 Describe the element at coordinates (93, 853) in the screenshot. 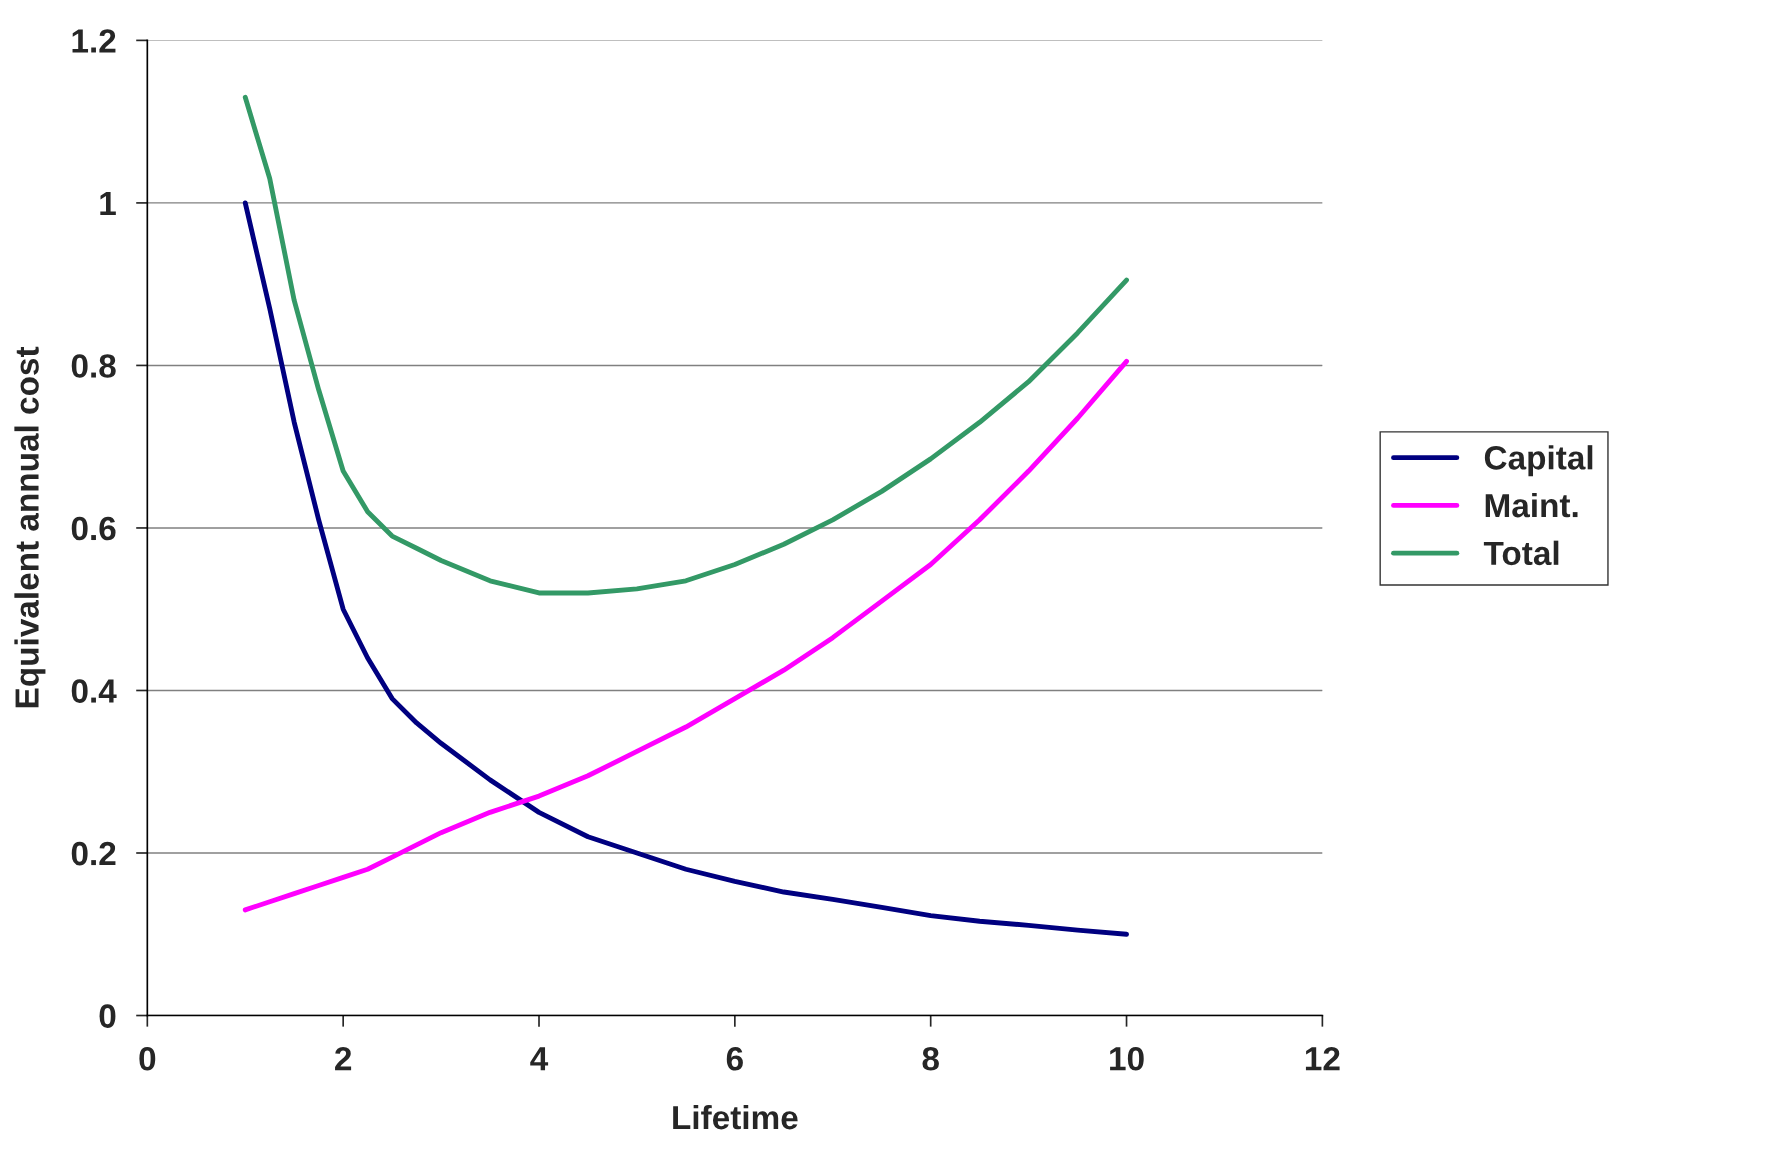

I see `y-tick-label: 0.2` at that location.